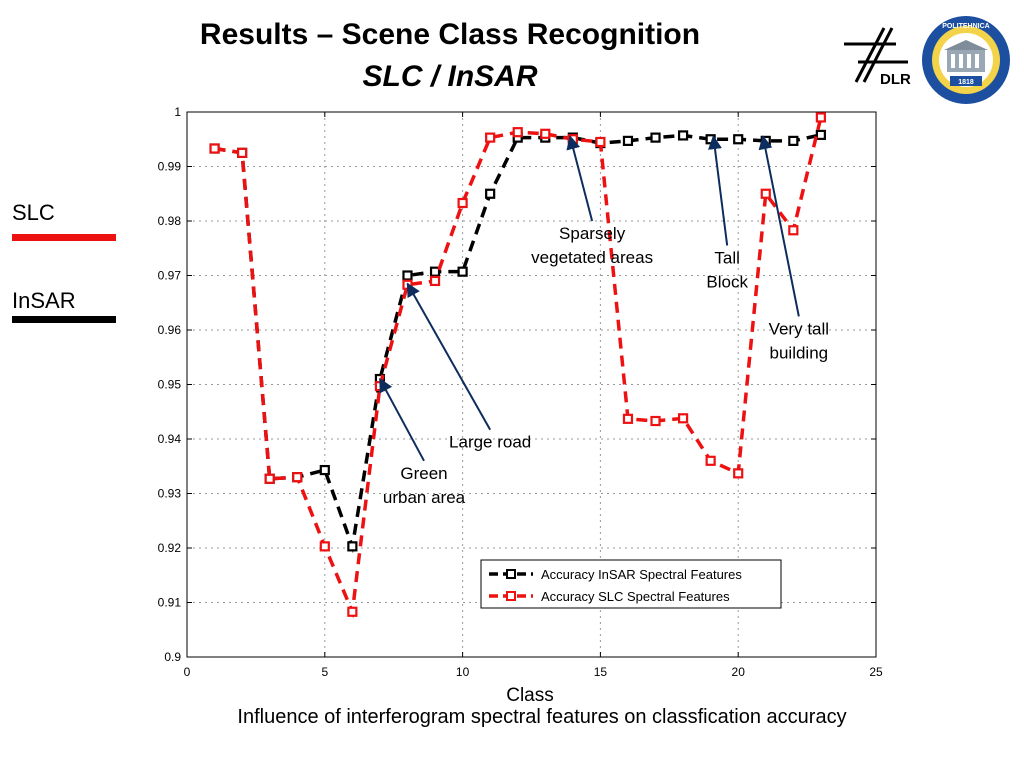 The width and height of the screenshot is (1024, 768). I want to click on y-tick-label: 0.95, so click(170, 385).